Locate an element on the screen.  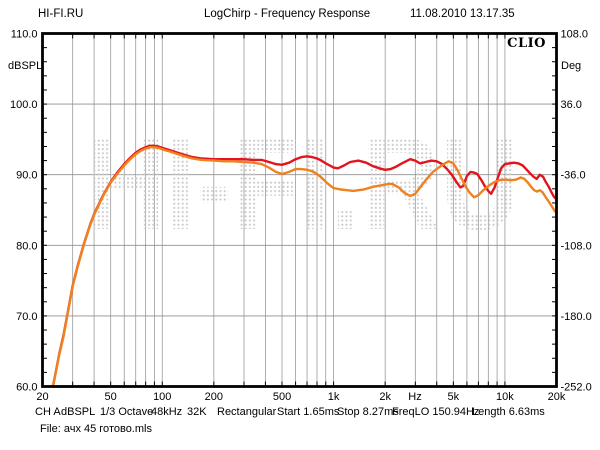
left-axis-tick-label: 100.0 is located at coordinates (24, 105).